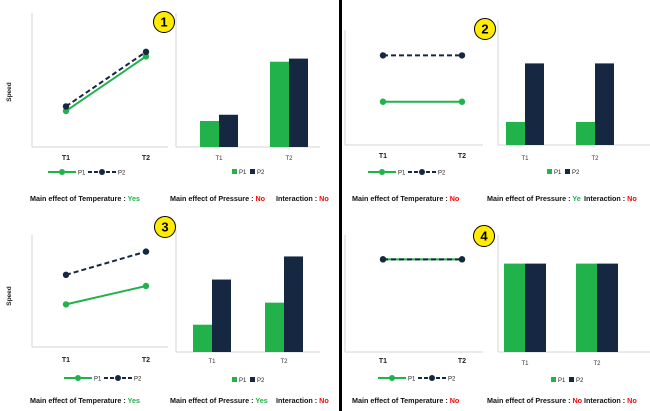 This screenshot has width=650, height=411. What do you see at coordinates (302, 400) in the screenshot?
I see `panel-3-caption-interaction: Interaction : No` at bounding box center [302, 400].